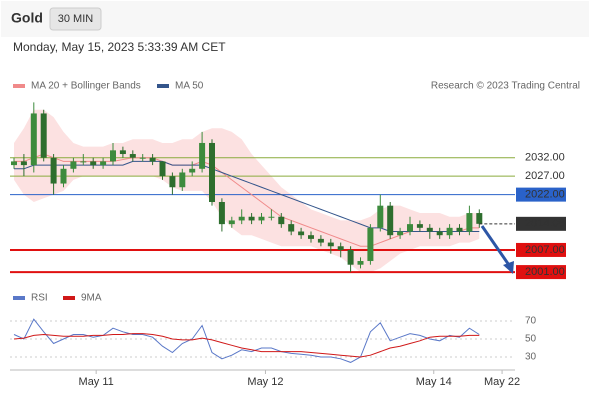  I want to click on forecast-arrowhead, so click(508, 267).